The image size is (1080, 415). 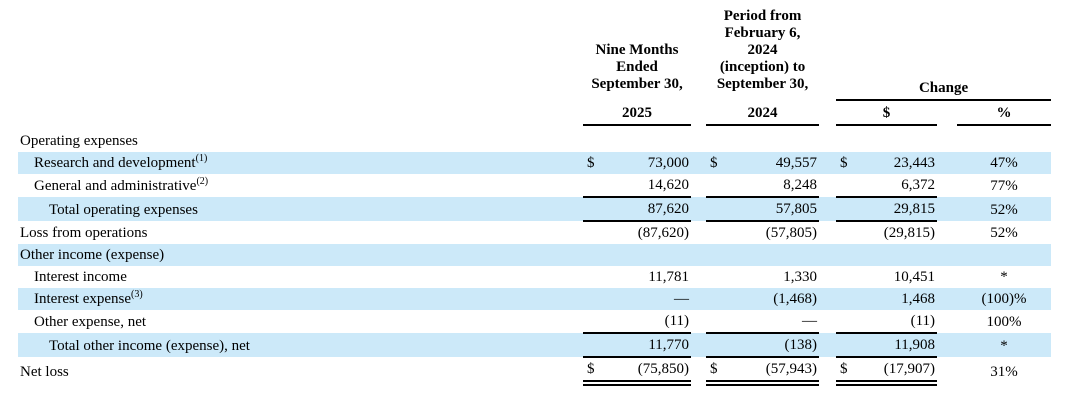 I want to click on value-2024: (57,943), so click(x=773, y=371).